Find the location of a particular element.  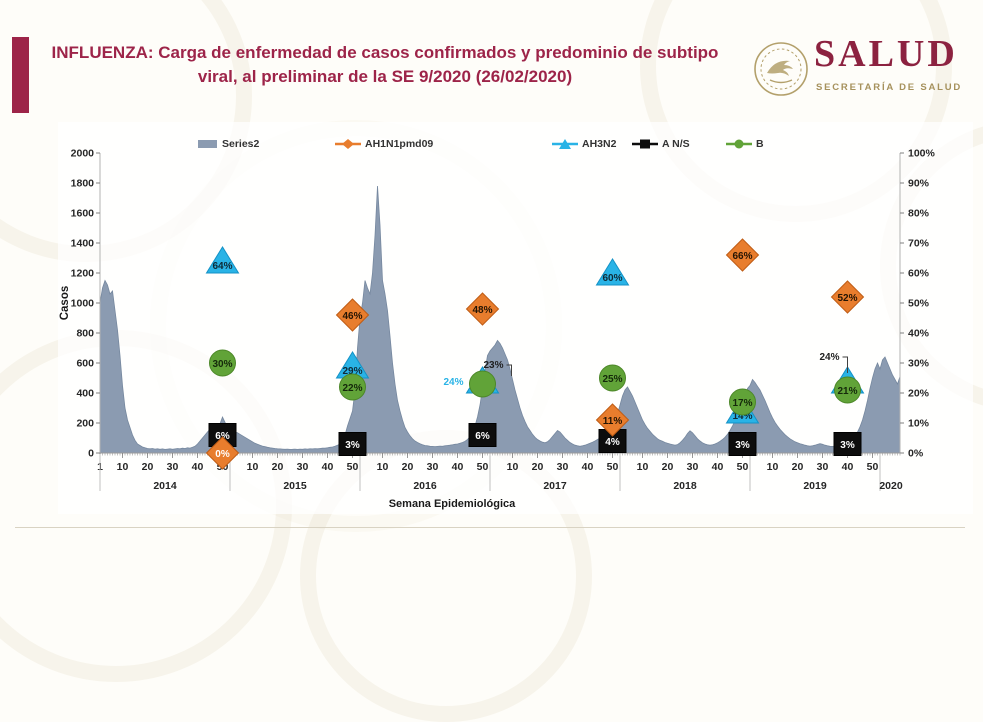

svg-text: 23% is located at coordinates (493, 365).